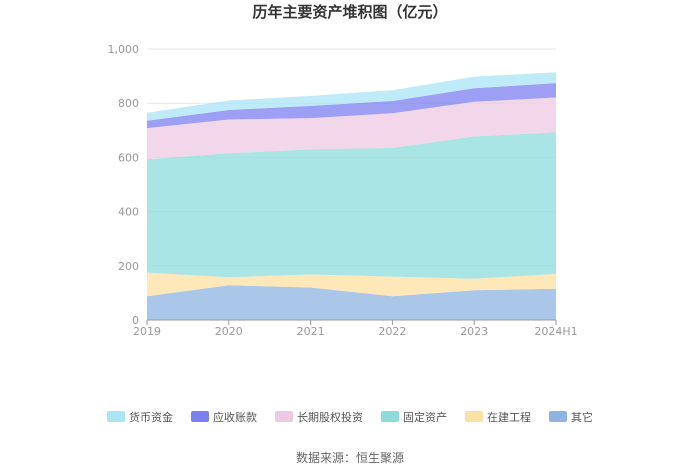 This screenshot has height=473, width=700. Describe the element at coordinates (128, 103) in the screenshot. I see `y-tick-label: 800` at that location.